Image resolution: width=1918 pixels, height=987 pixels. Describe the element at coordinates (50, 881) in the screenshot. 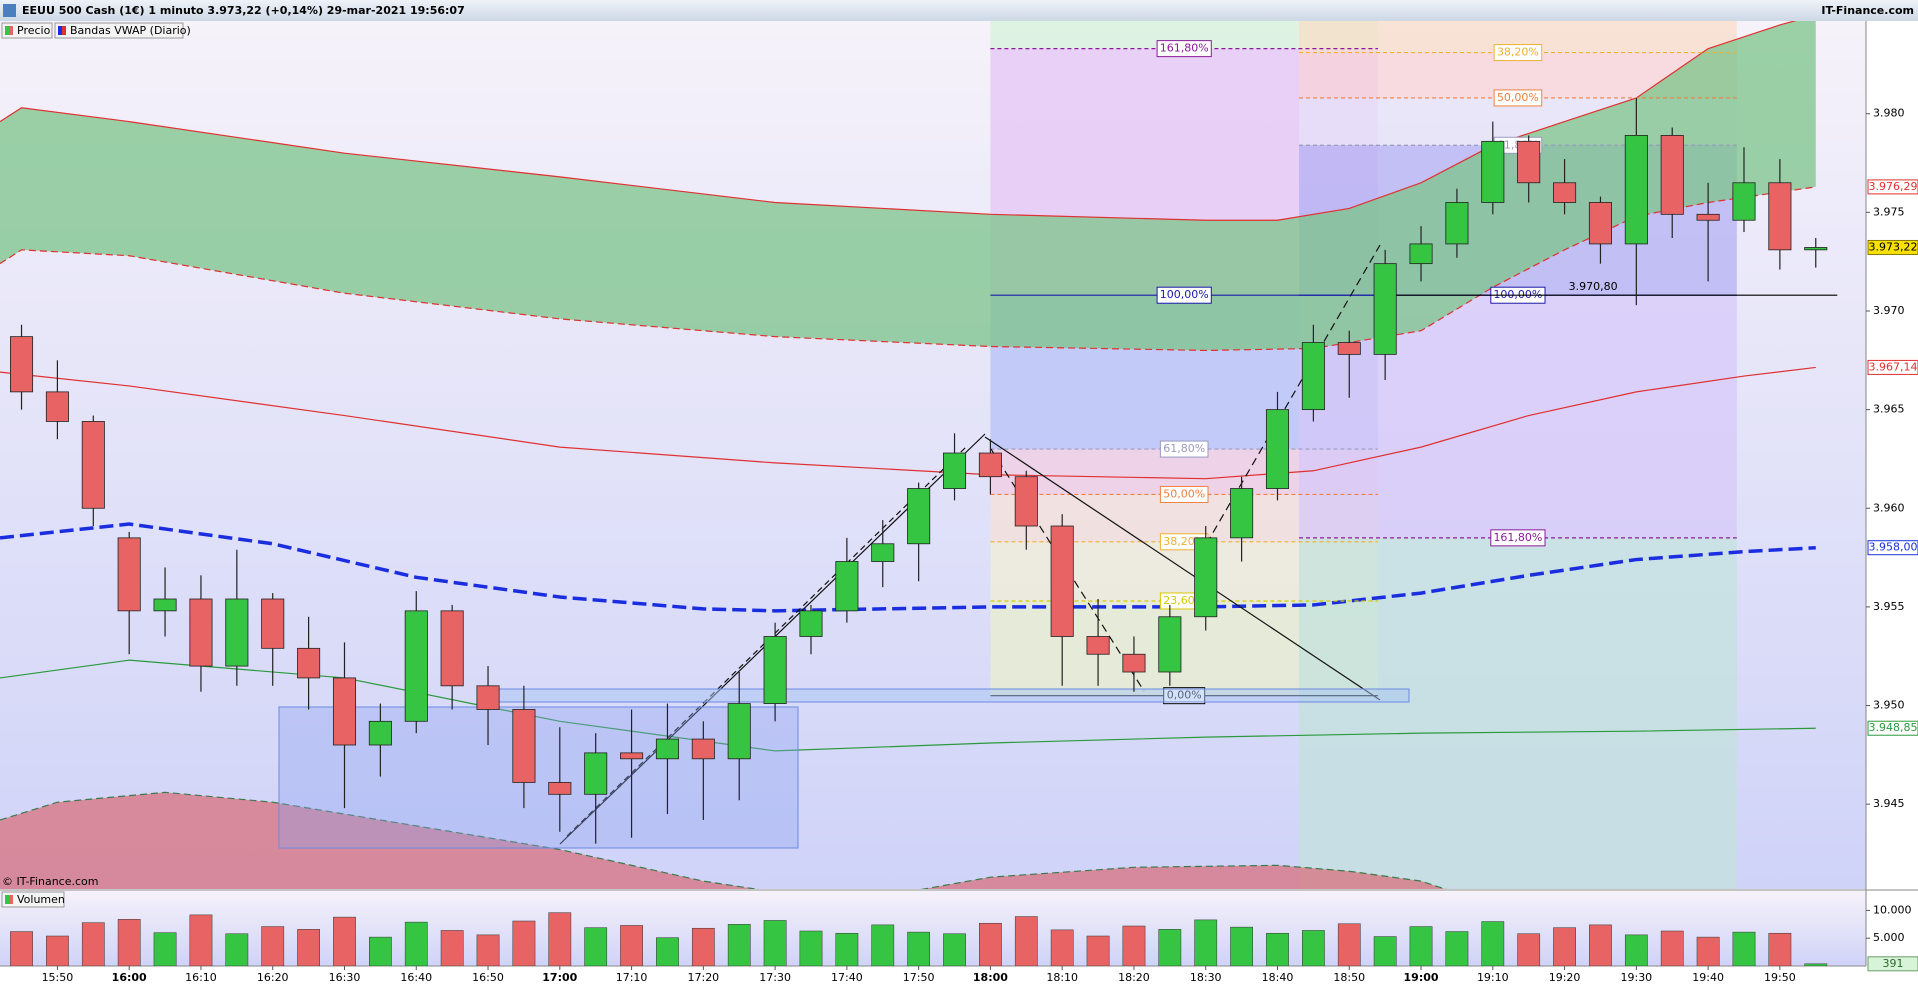

I see `copyright: © IT-Finance.com` at that location.